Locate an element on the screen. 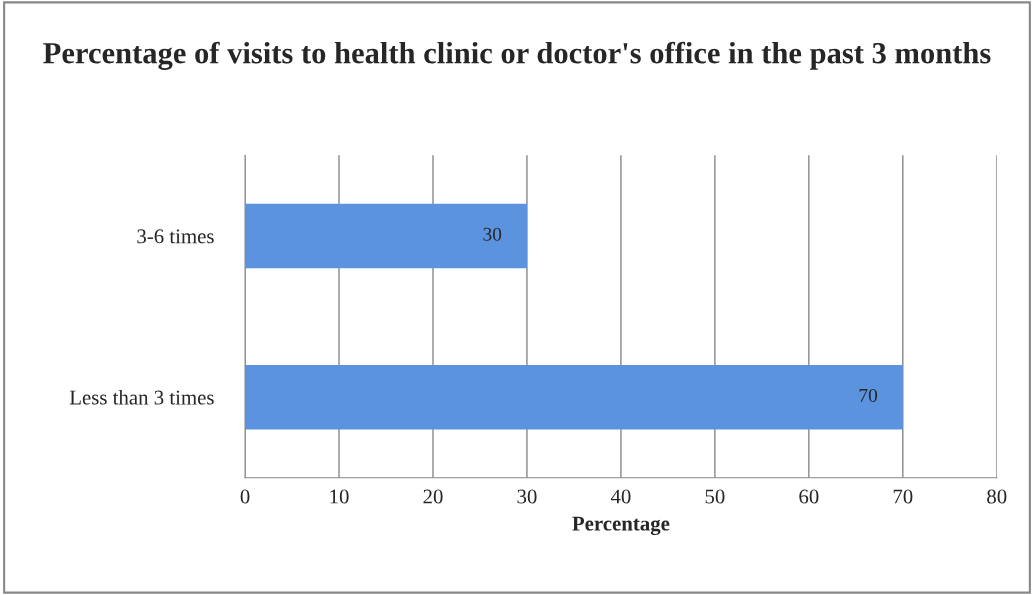 The height and width of the screenshot is (595, 1034). x-tick-label: 20 is located at coordinates (433, 496).